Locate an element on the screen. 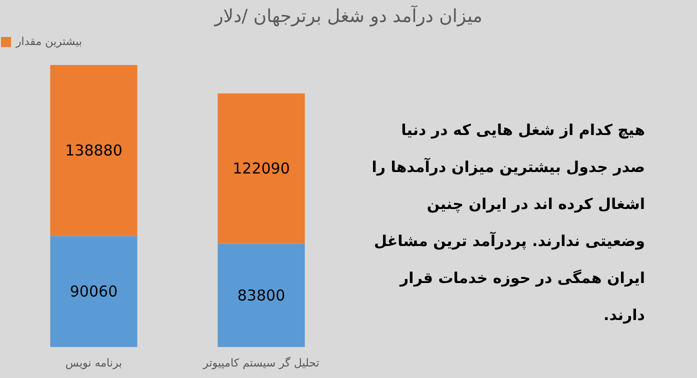 Image resolution: width=697 pixels, height=378 pixels. data-label: 122090 is located at coordinates (261, 169).